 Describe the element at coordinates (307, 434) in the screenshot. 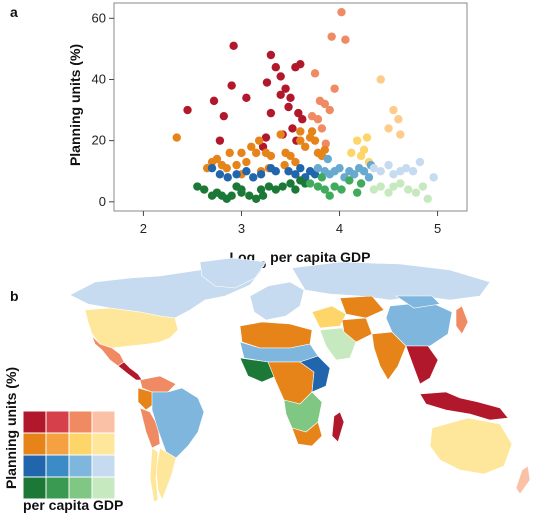

I see `map-region-south-africa` at that location.